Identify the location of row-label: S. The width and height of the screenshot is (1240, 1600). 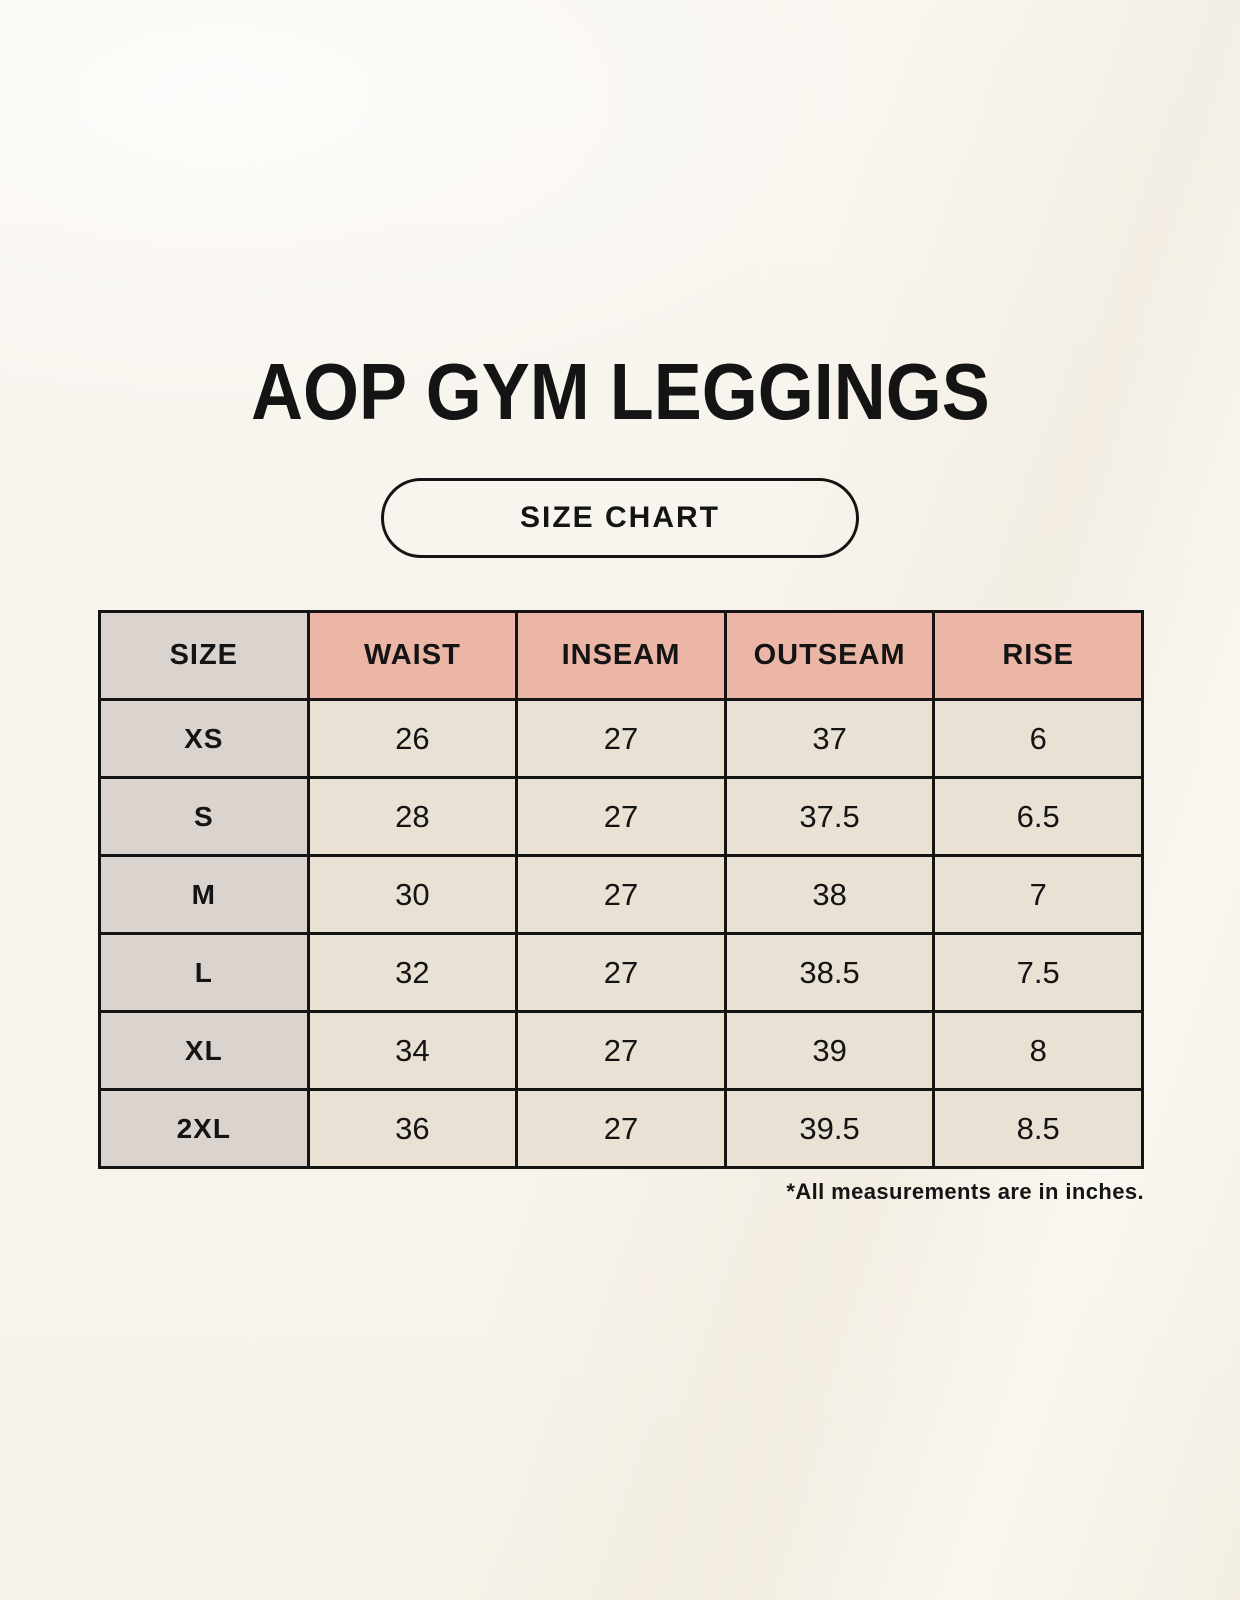
(204, 816).